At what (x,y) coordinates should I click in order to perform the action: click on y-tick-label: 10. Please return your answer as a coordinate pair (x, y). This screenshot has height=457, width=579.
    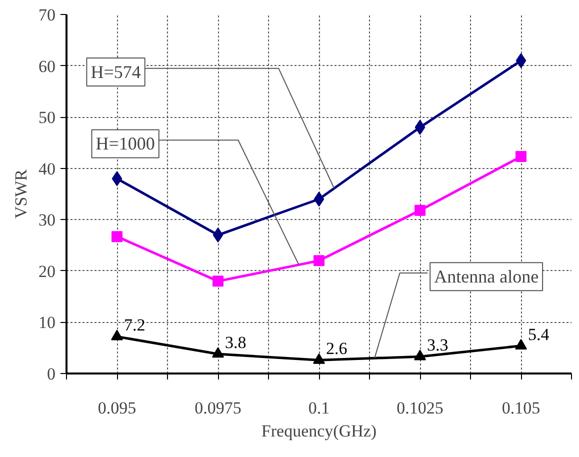
    Looking at the image, I should click on (47, 322).